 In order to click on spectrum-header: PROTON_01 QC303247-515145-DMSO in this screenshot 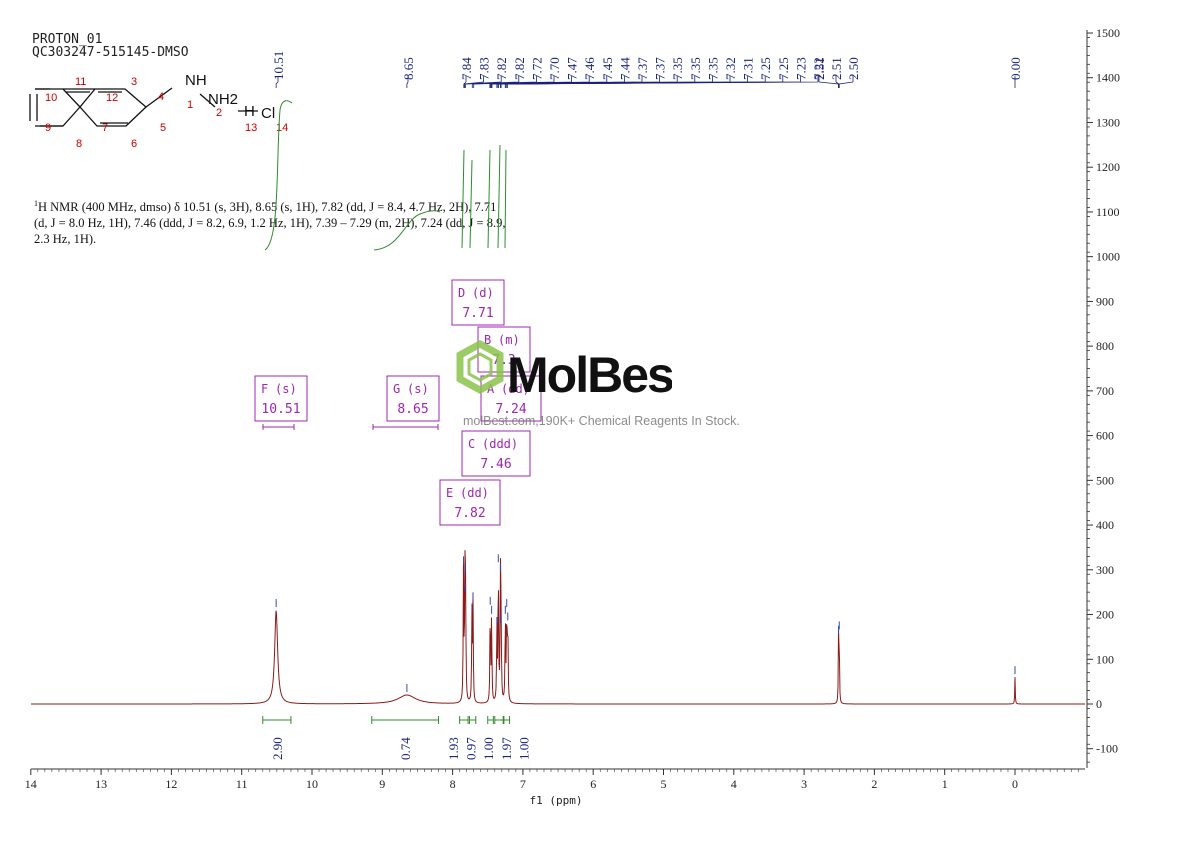, I will do `click(110, 46)`.